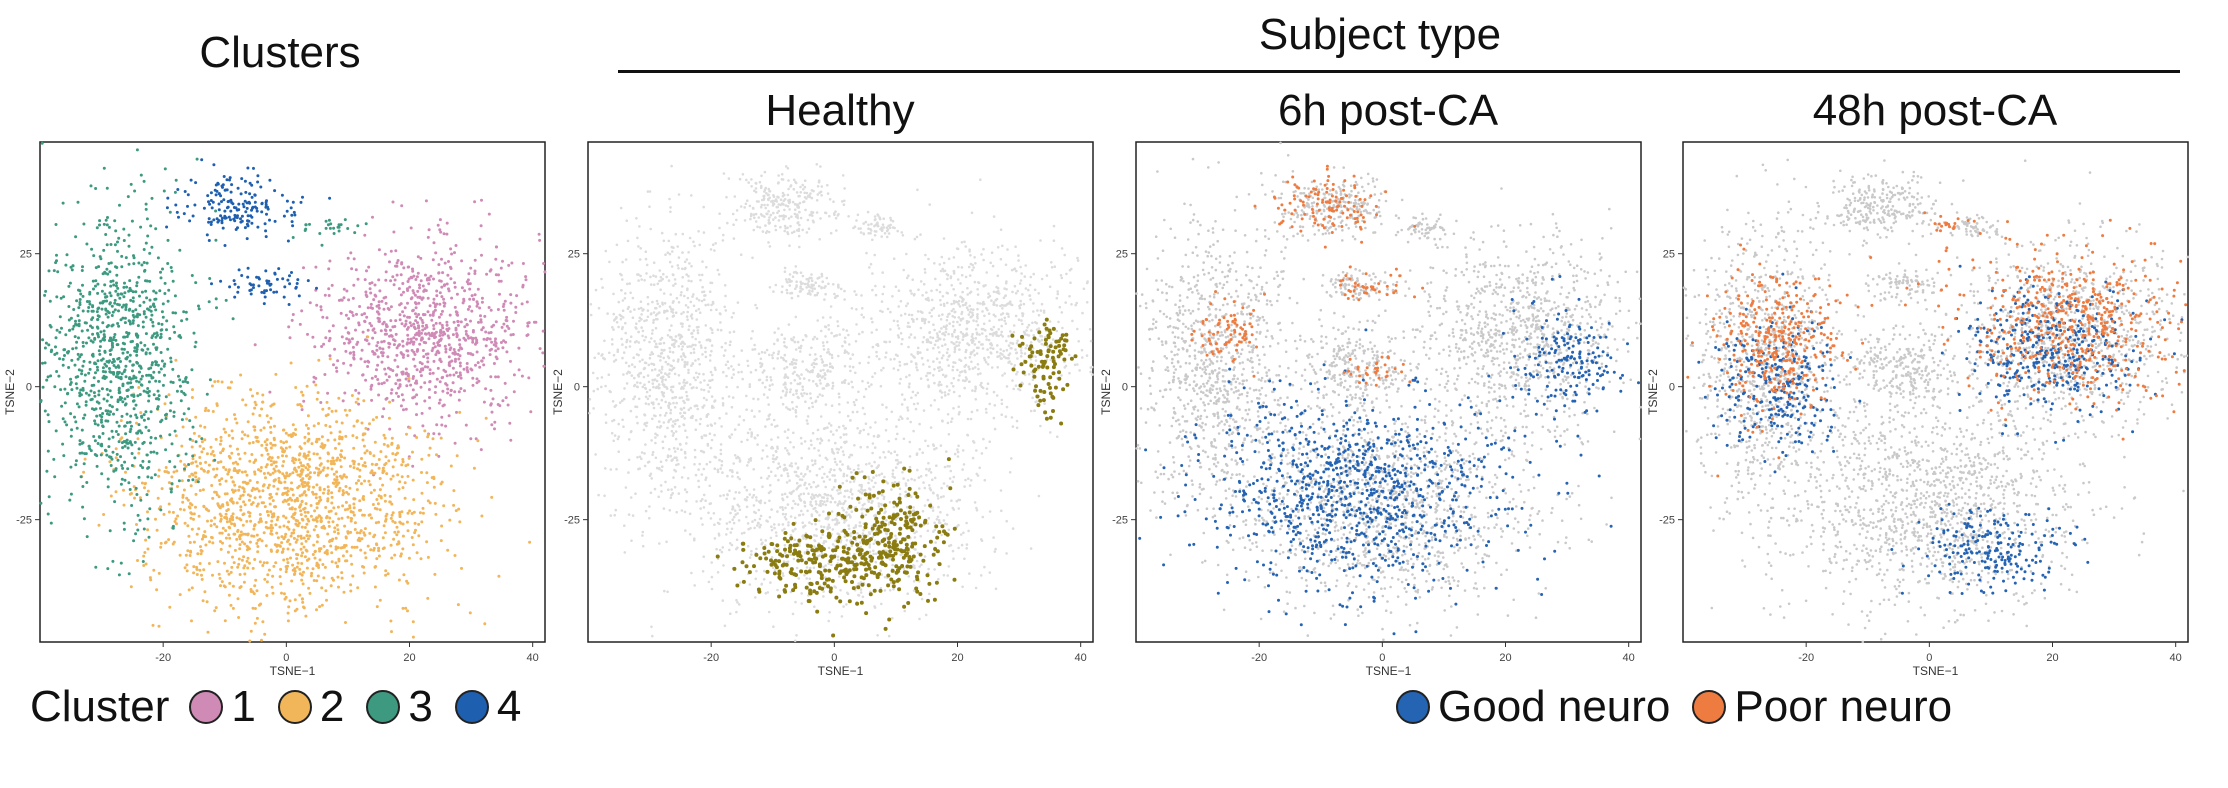 This screenshot has height=788, width=2228. I want to click on outcome-legend-item-good: Good neuro, so click(1533, 707).